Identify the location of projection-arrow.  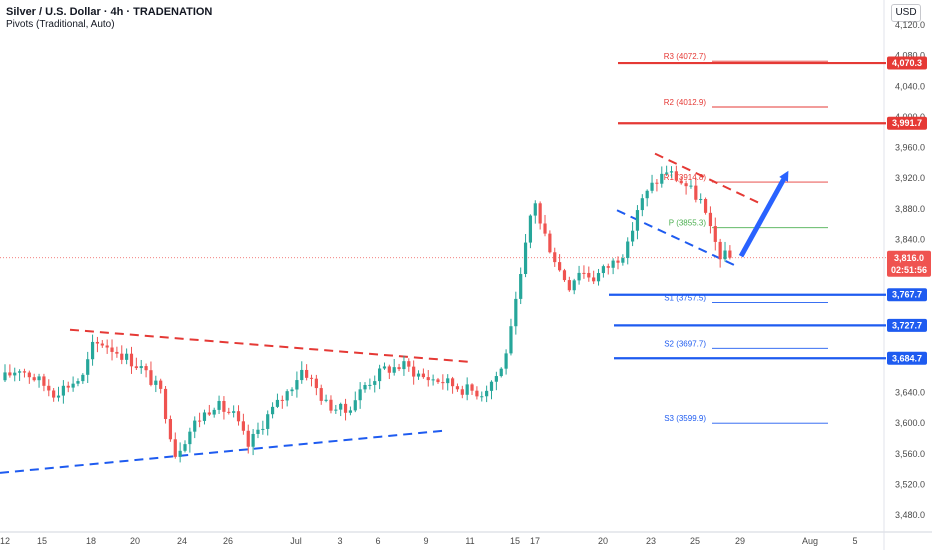
(763, 214).